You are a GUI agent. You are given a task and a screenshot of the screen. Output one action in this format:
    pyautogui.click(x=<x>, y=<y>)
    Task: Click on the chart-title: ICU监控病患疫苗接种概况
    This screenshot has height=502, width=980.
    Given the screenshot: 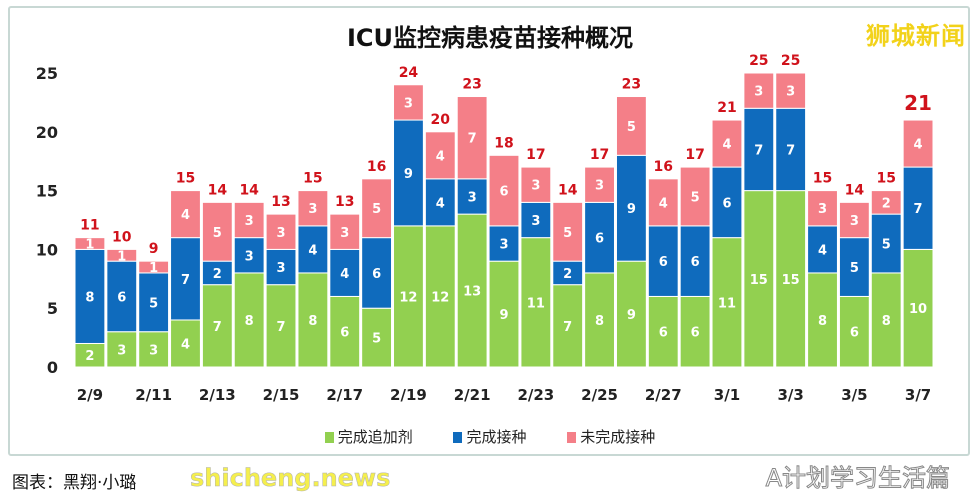 What is the action you would take?
    pyautogui.click(x=490, y=38)
    